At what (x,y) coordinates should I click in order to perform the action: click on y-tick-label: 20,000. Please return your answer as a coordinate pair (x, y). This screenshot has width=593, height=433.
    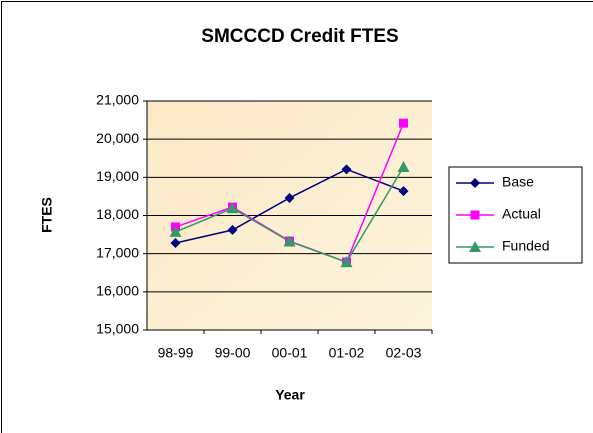
    Looking at the image, I should click on (117, 138).